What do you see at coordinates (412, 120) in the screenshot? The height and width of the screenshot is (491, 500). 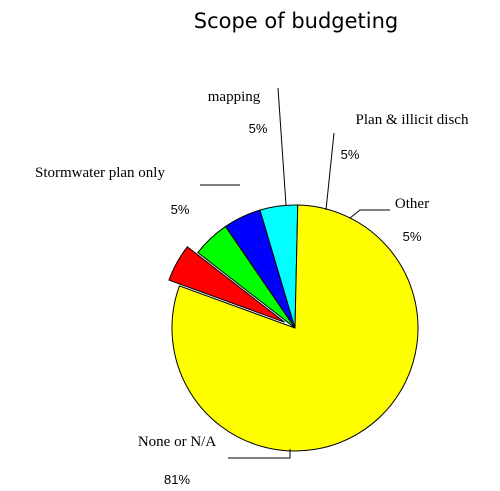 I see `label-plan-illicit-disch: Plan & illicit disch` at bounding box center [412, 120].